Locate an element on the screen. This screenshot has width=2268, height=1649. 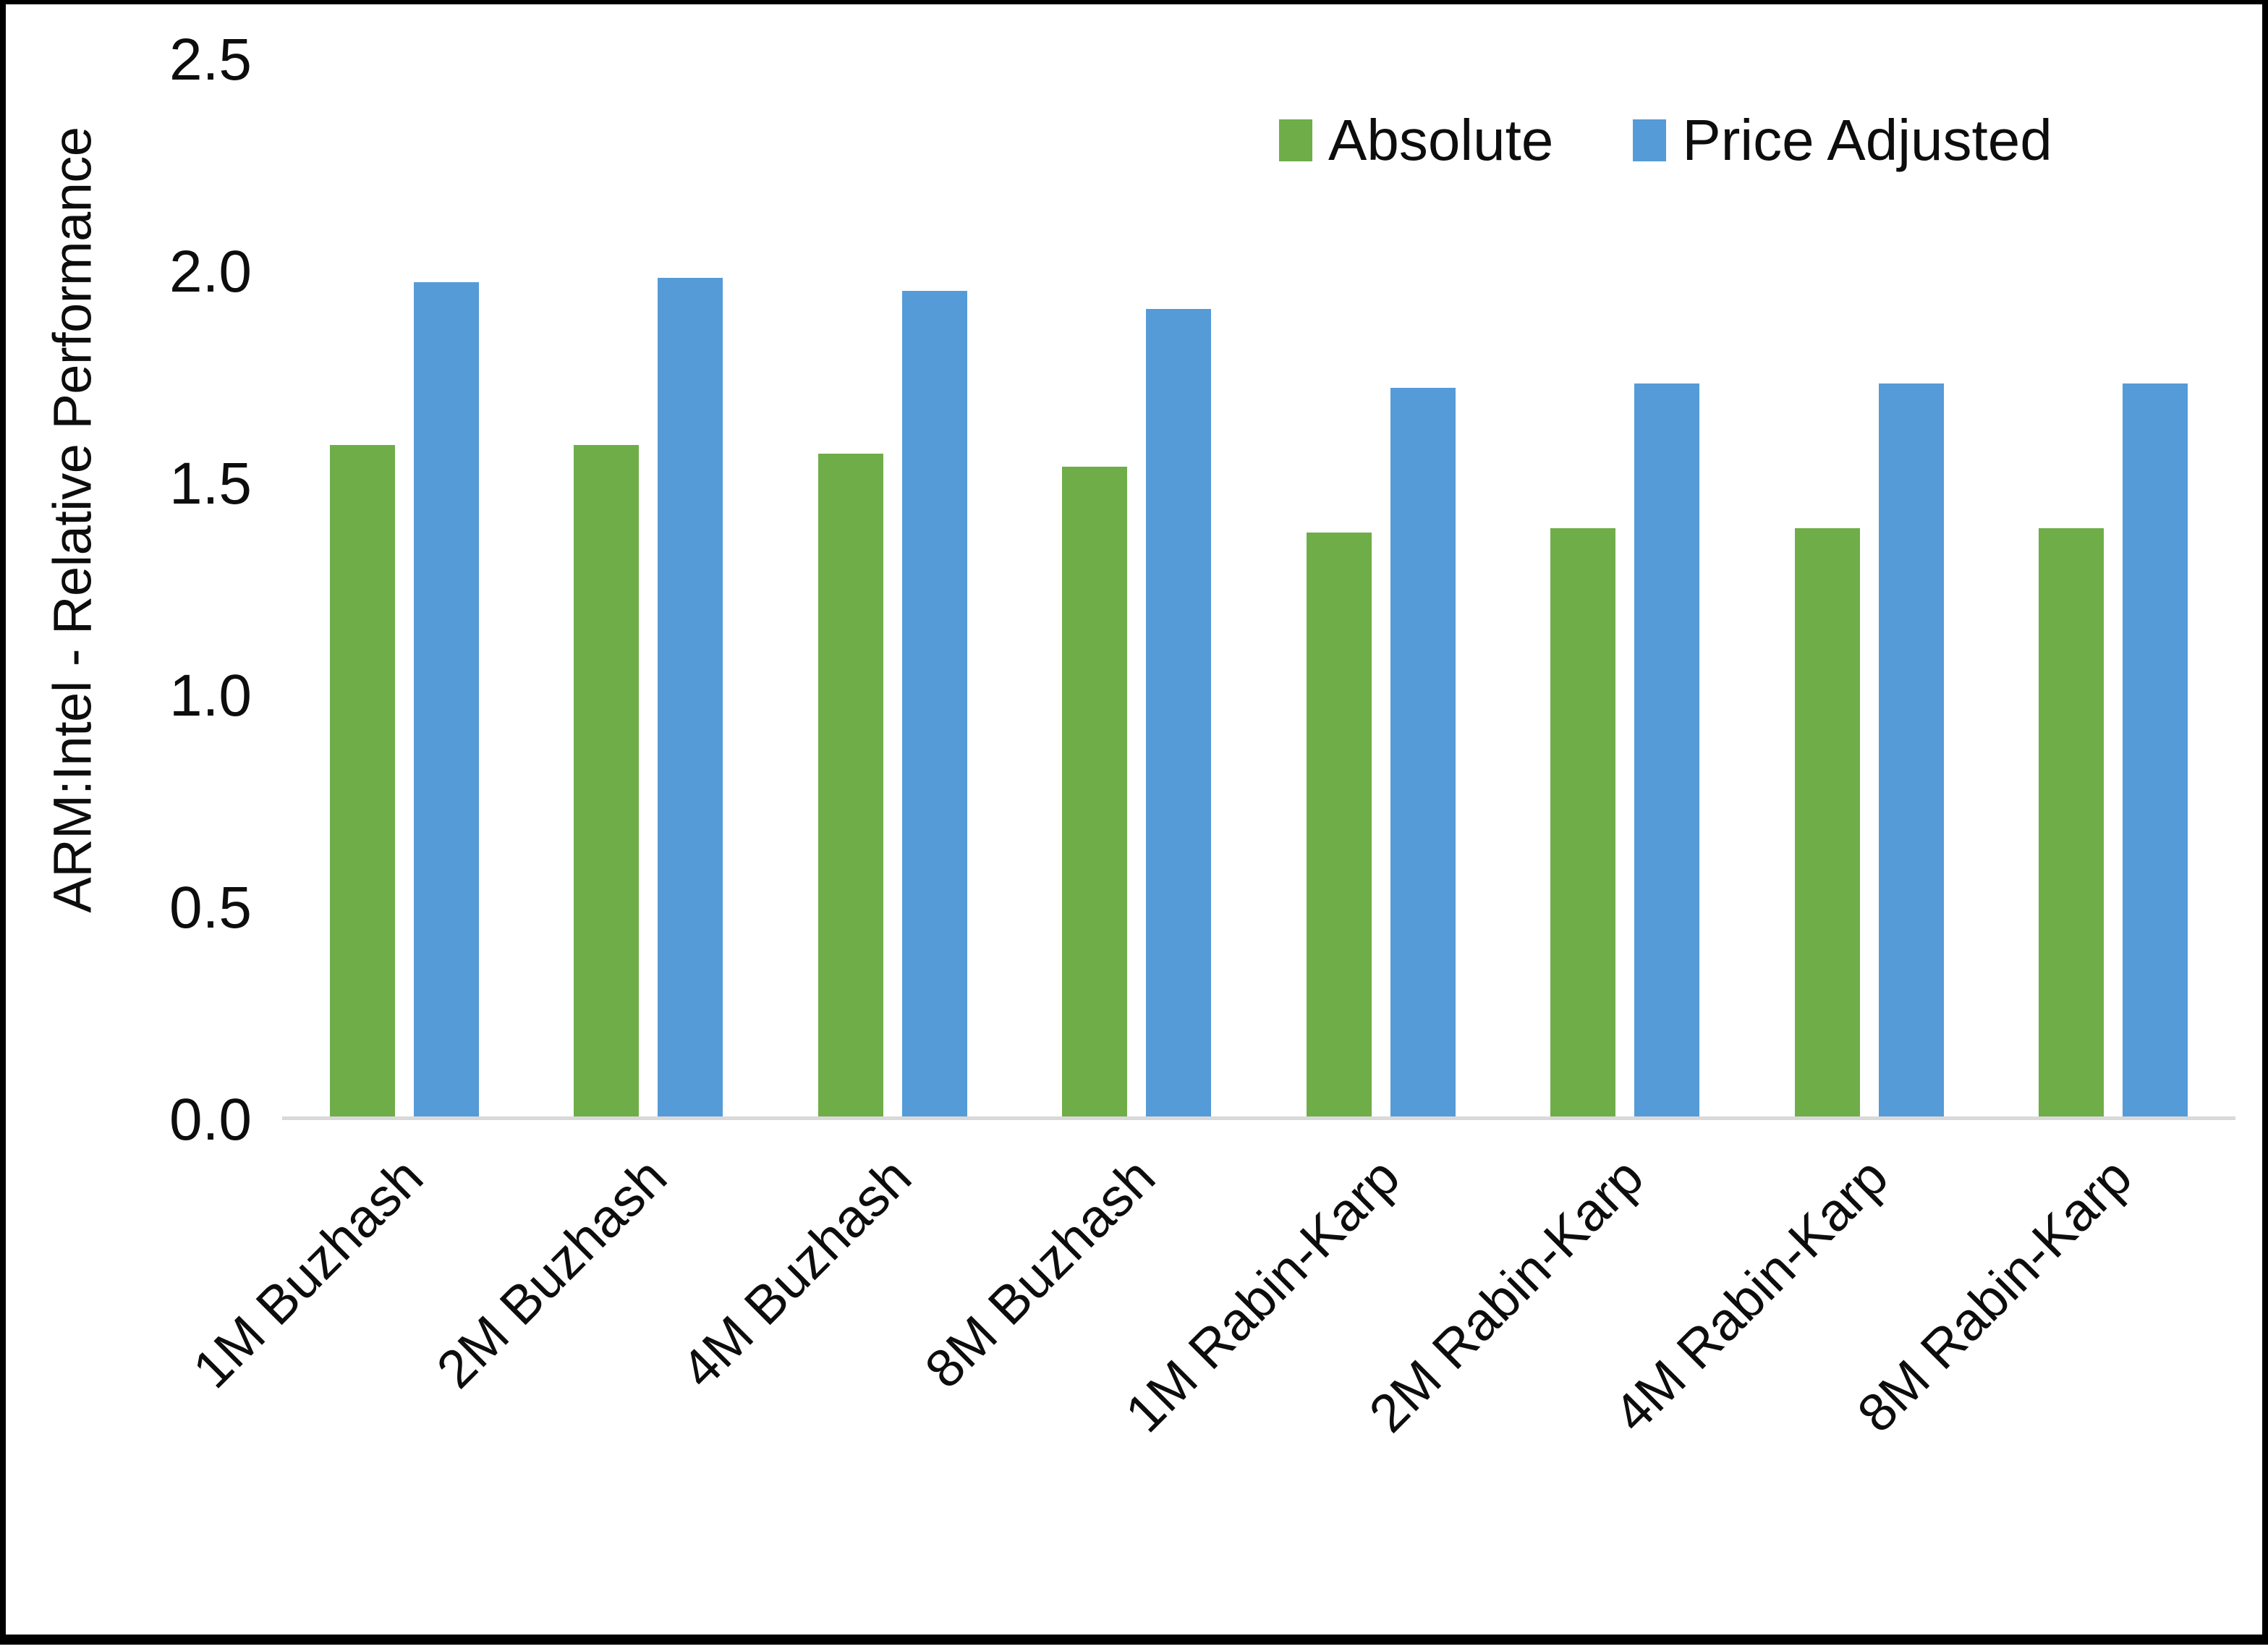
y-tick-label: 0.5 is located at coordinates (210, 908).